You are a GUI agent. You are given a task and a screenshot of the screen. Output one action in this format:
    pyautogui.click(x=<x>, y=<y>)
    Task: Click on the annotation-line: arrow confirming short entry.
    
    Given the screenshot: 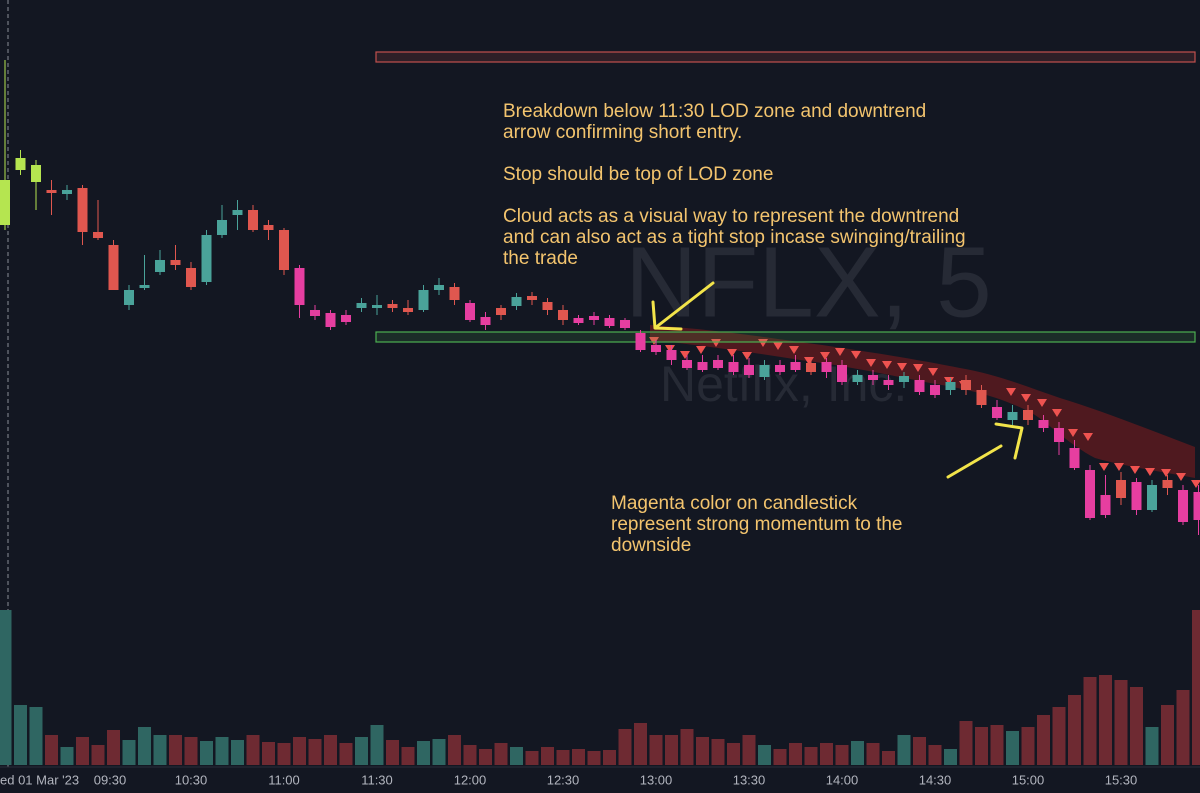 What is the action you would take?
    pyautogui.click(x=622, y=132)
    